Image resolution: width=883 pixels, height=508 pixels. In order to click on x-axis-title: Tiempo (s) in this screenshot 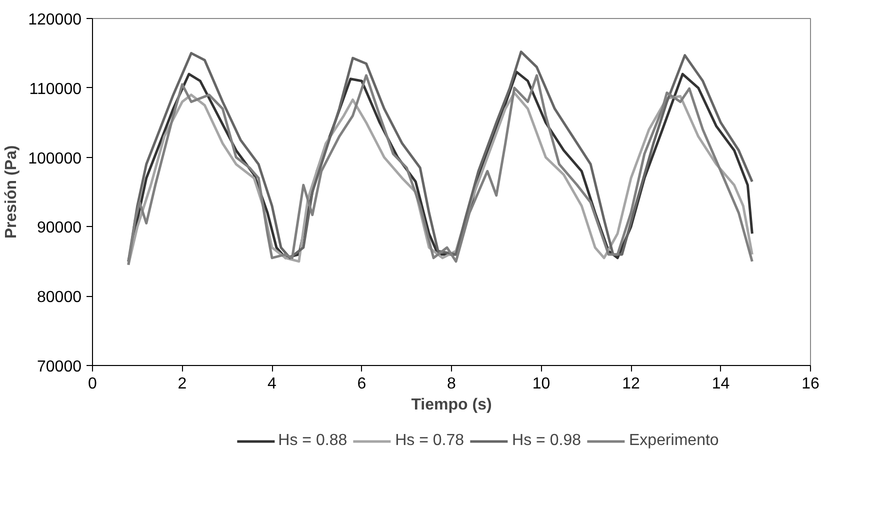, I will do `click(451, 405)`.